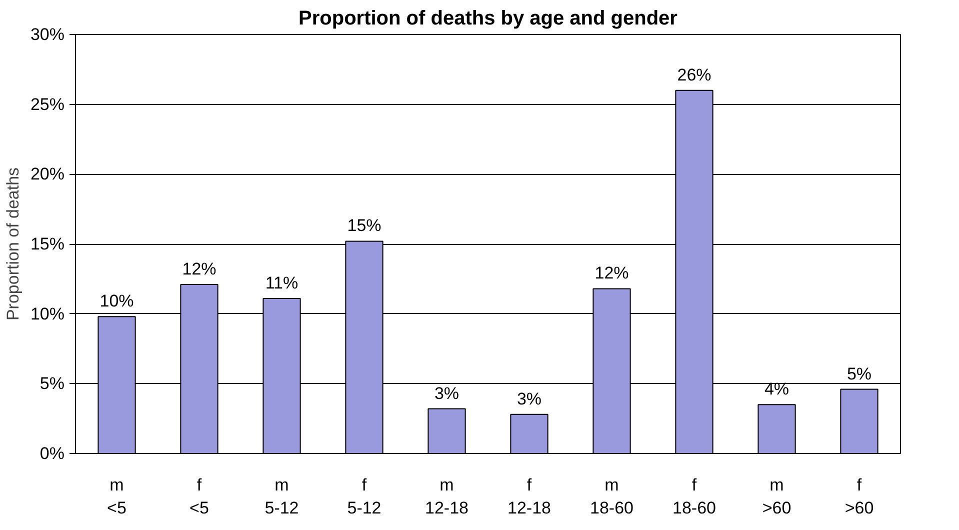 The height and width of the screenshot is (530, 959). What do you see at coordinates (694, 74) in the screenshot?
I see `data-label: 26%` at bounding box center [694, 74].